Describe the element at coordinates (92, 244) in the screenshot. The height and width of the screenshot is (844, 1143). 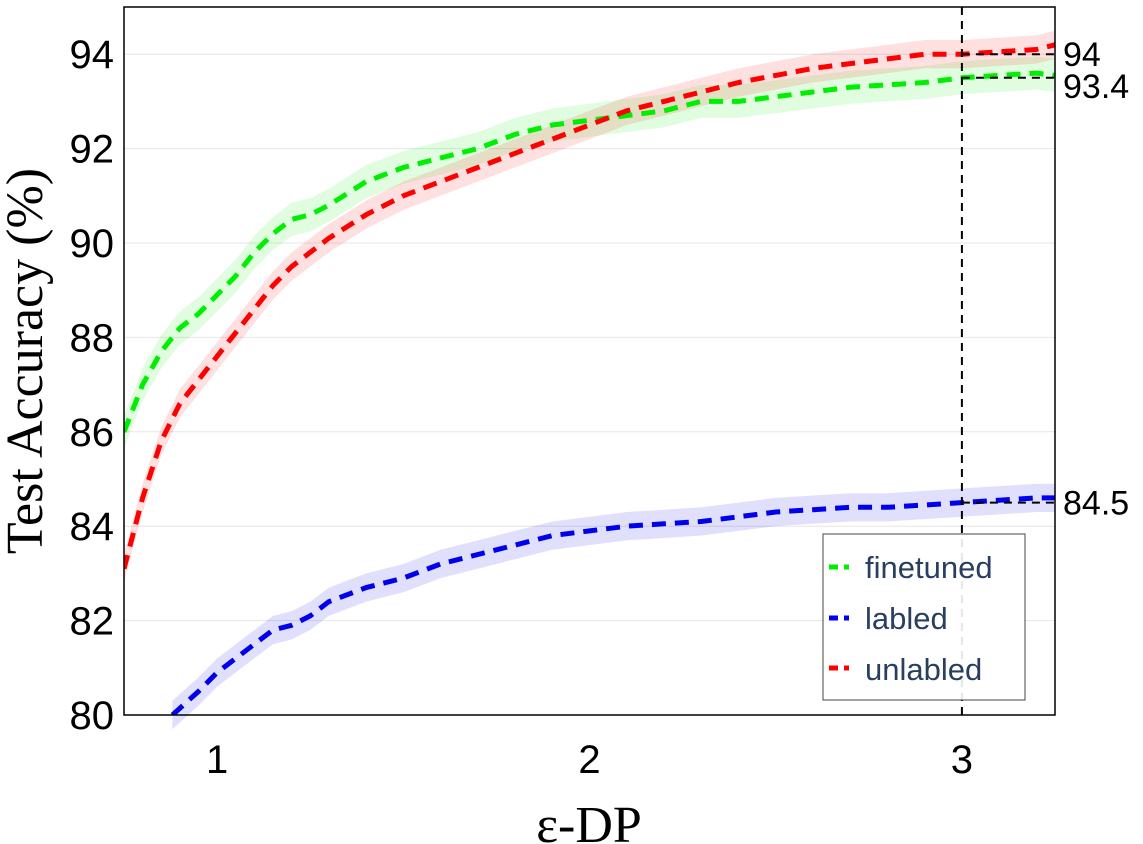
I see `y-tick-label: 90` at that location.